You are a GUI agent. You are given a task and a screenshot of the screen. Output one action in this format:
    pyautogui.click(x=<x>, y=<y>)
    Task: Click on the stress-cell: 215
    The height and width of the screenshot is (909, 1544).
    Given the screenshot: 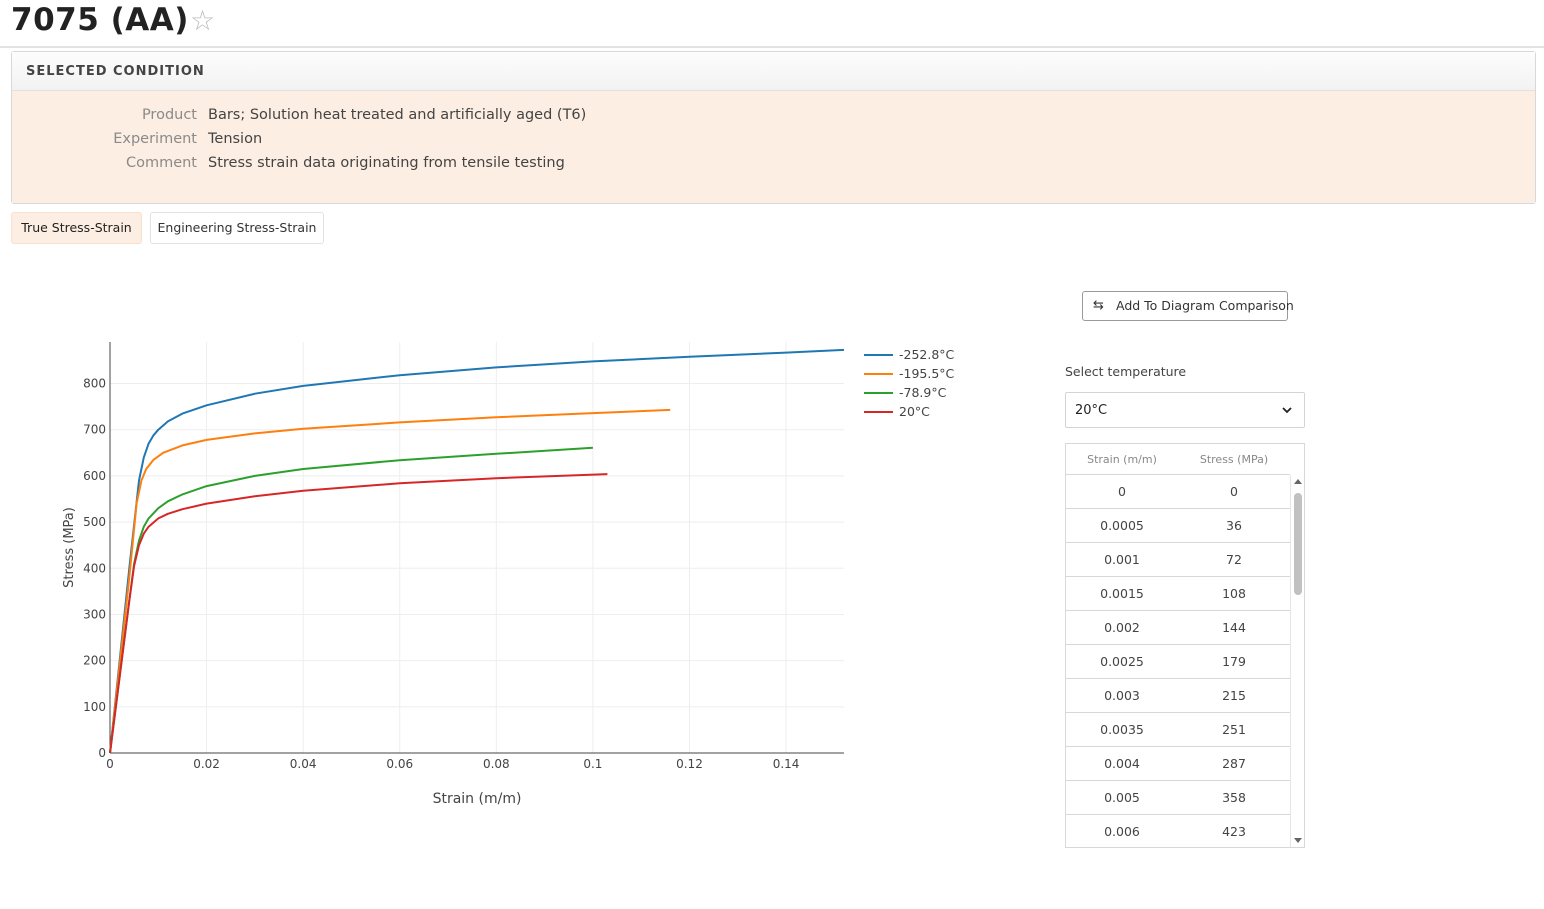 What is the action you would take?
    pyautogui.click(x=1234, y=695)
    